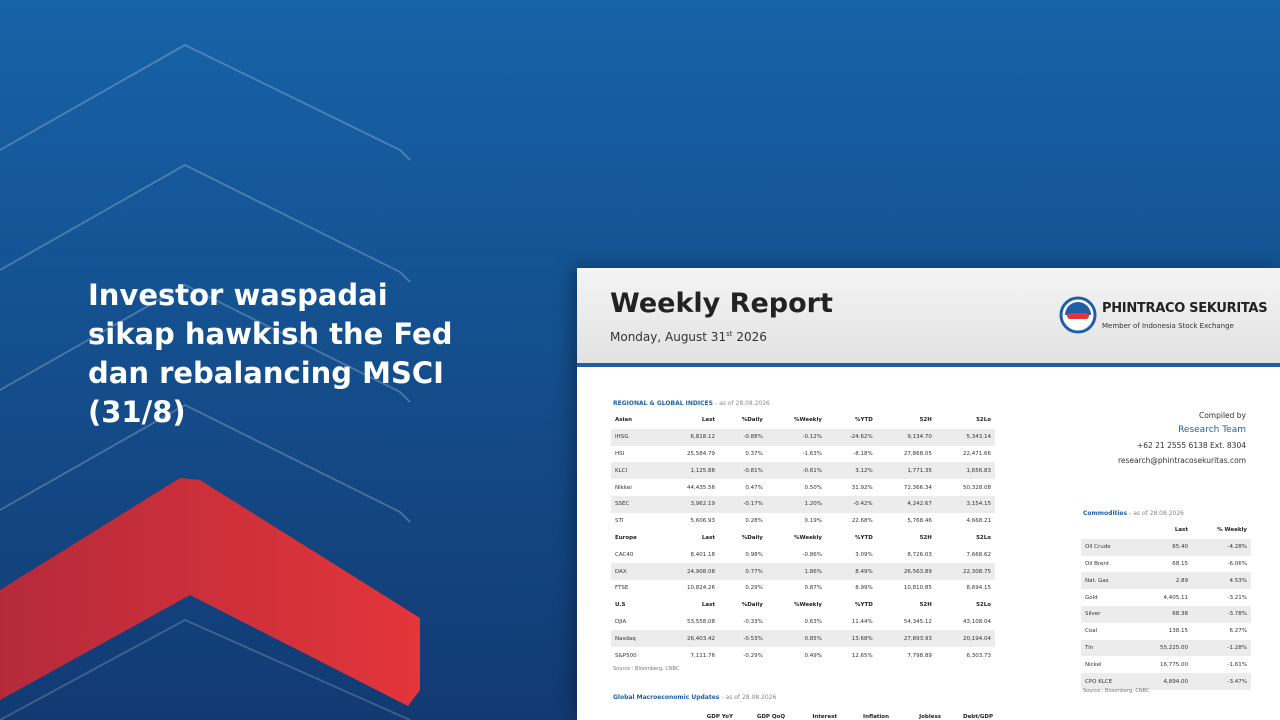 This screenshot has width=1280, height=720. What do you see at coordinates (917, 588) in the screenshot?
I see `cell: 10,810.85` at bounding box center [917, 588].